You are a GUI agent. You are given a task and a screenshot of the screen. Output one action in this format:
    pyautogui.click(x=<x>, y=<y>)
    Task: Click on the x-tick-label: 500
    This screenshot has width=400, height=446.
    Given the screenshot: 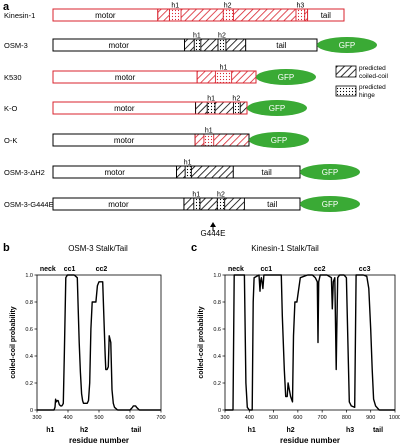 What is the action you would take?
    pyautogui.click(x=273, y=418)
    